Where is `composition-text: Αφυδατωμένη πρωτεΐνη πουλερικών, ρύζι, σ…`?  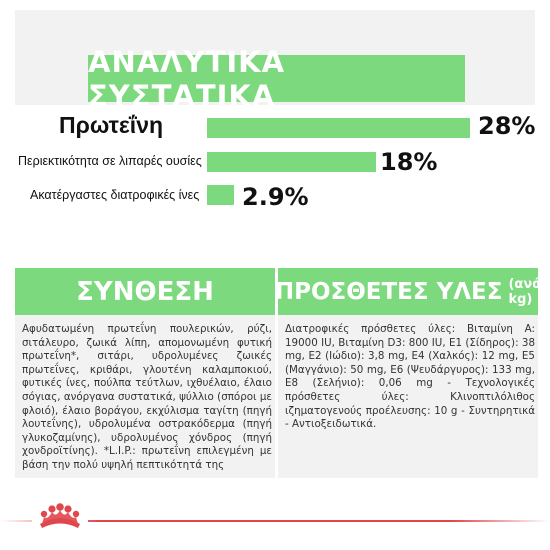 composition-text: Αφυδατωμένη πρωτεΐνη πουλερικών, ρύζι, σ… is located at coordinates (147, 397).